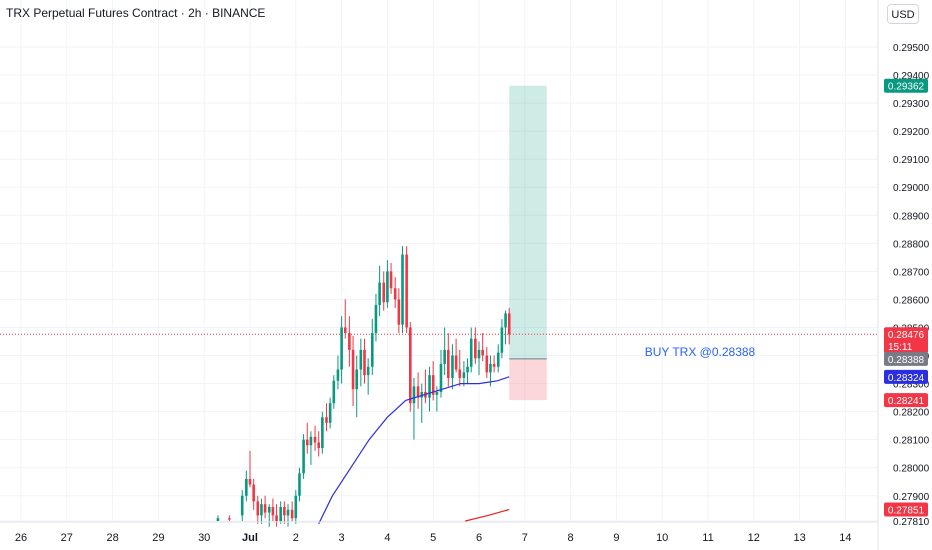 This screenshot has height=550, width=932. Describe the element at coordinates (525, 538) in the screenshot. I see `x-tick-label: 7` at that location.